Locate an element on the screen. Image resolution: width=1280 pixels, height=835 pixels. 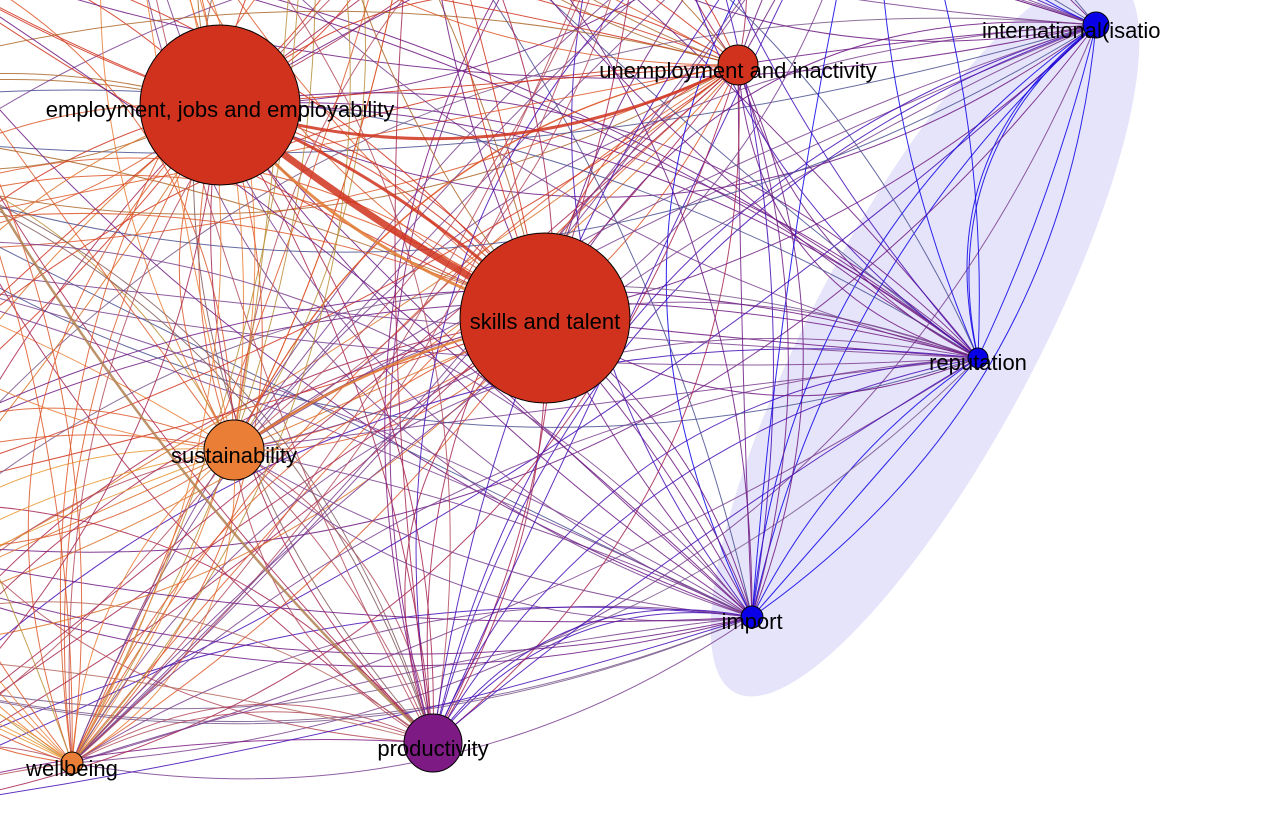
node-label: import is located at coordinates (751, 621).